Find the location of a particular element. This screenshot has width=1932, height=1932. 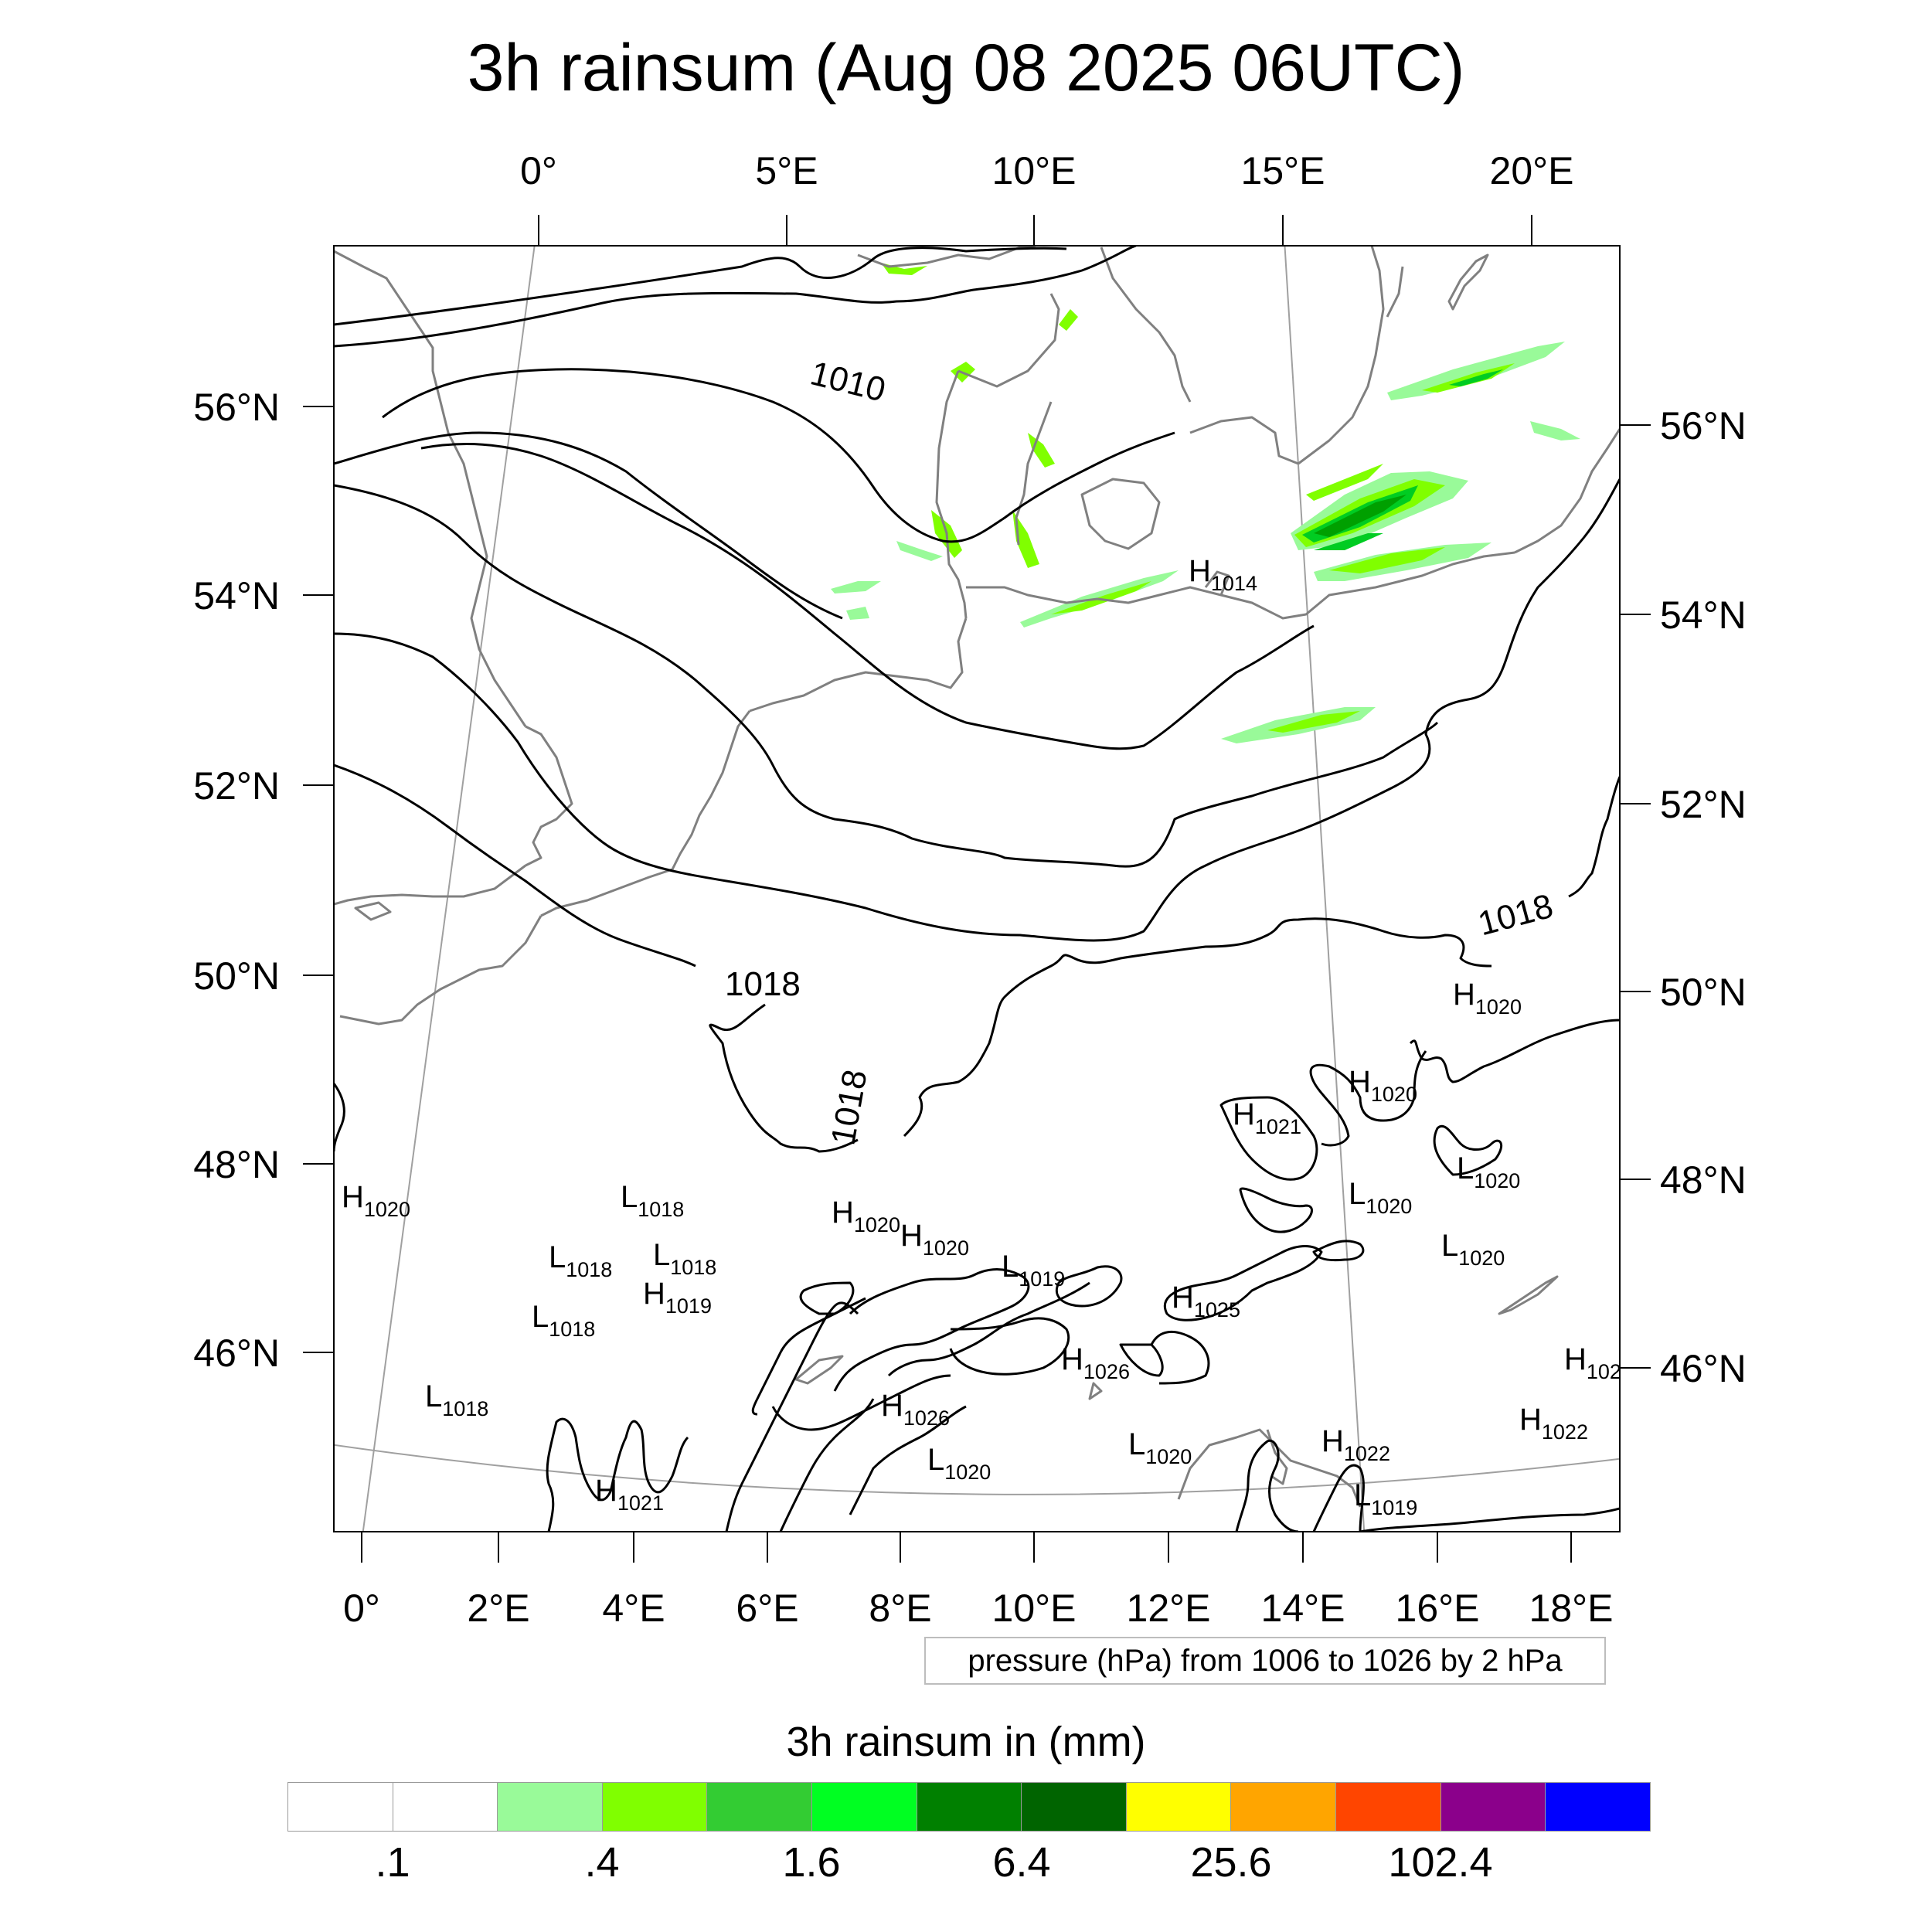

coastline-gotland is located at coordinates (1468, 282).